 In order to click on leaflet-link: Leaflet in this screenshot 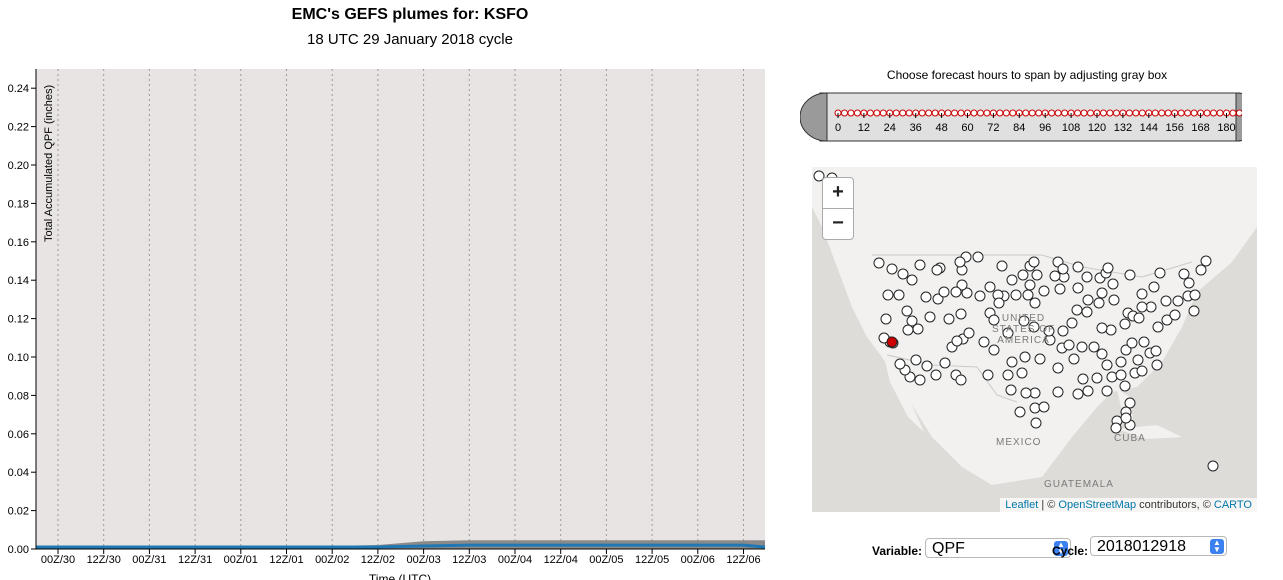, I will do `click(1022, 505)`.